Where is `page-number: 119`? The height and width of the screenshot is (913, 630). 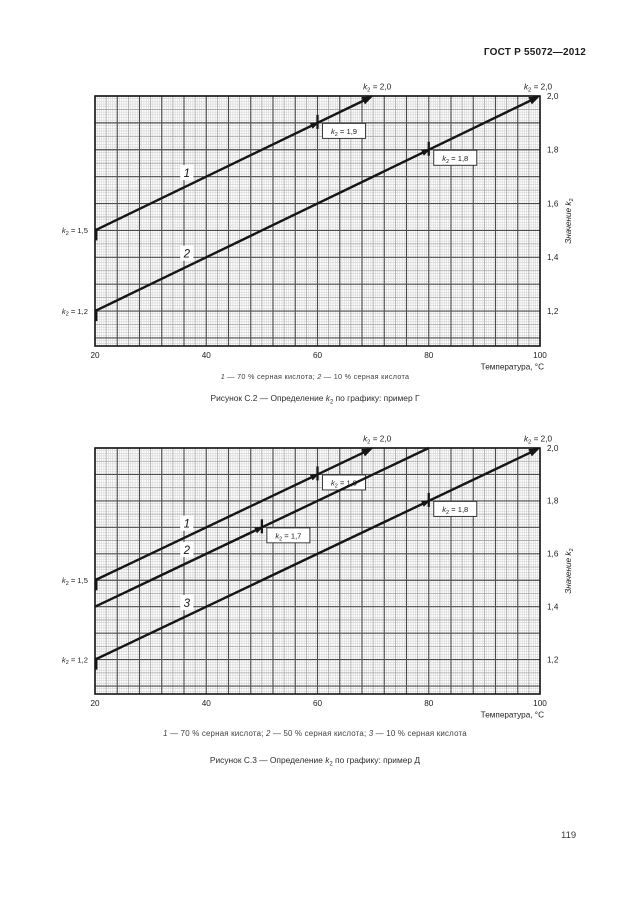
page-number: 119 is located at coordinates (569, 835).